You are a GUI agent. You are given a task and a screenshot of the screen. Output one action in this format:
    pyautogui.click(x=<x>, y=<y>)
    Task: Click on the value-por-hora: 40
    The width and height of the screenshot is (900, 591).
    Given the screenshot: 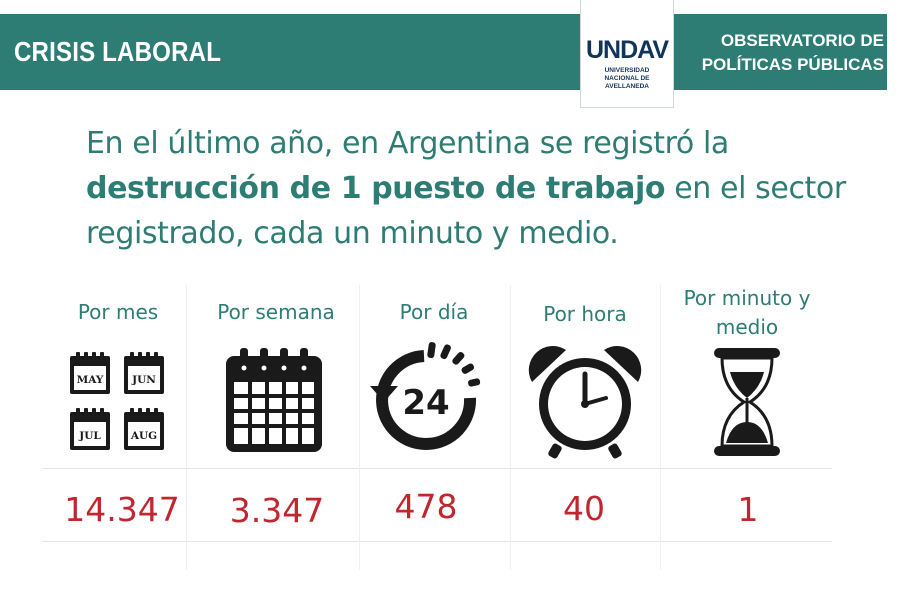 What is the action you would take?
    pyautogui.click(x=584, y=508)
    